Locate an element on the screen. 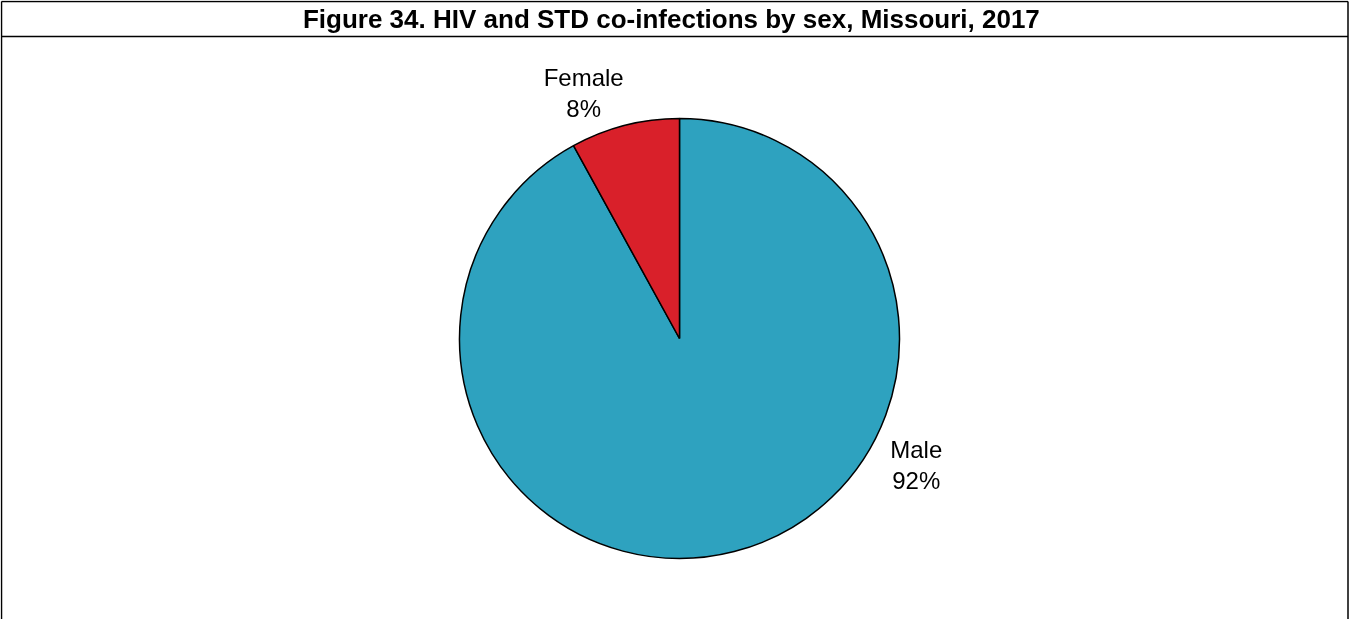 This screenshot has width=1349, height=619. data-label: 8% is located at coordinates (584, 108).